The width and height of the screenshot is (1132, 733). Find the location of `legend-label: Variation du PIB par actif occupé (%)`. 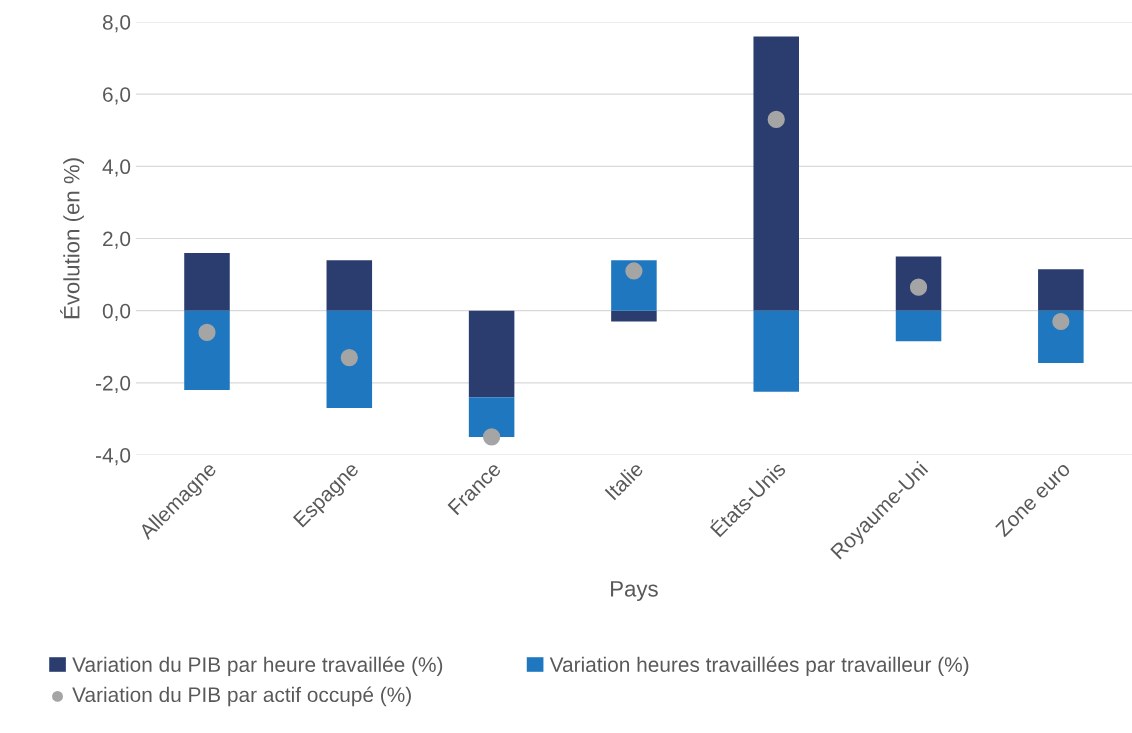

legend-label: Variation du PIB par actif occupé (%) is located at coordinates (241, 696).